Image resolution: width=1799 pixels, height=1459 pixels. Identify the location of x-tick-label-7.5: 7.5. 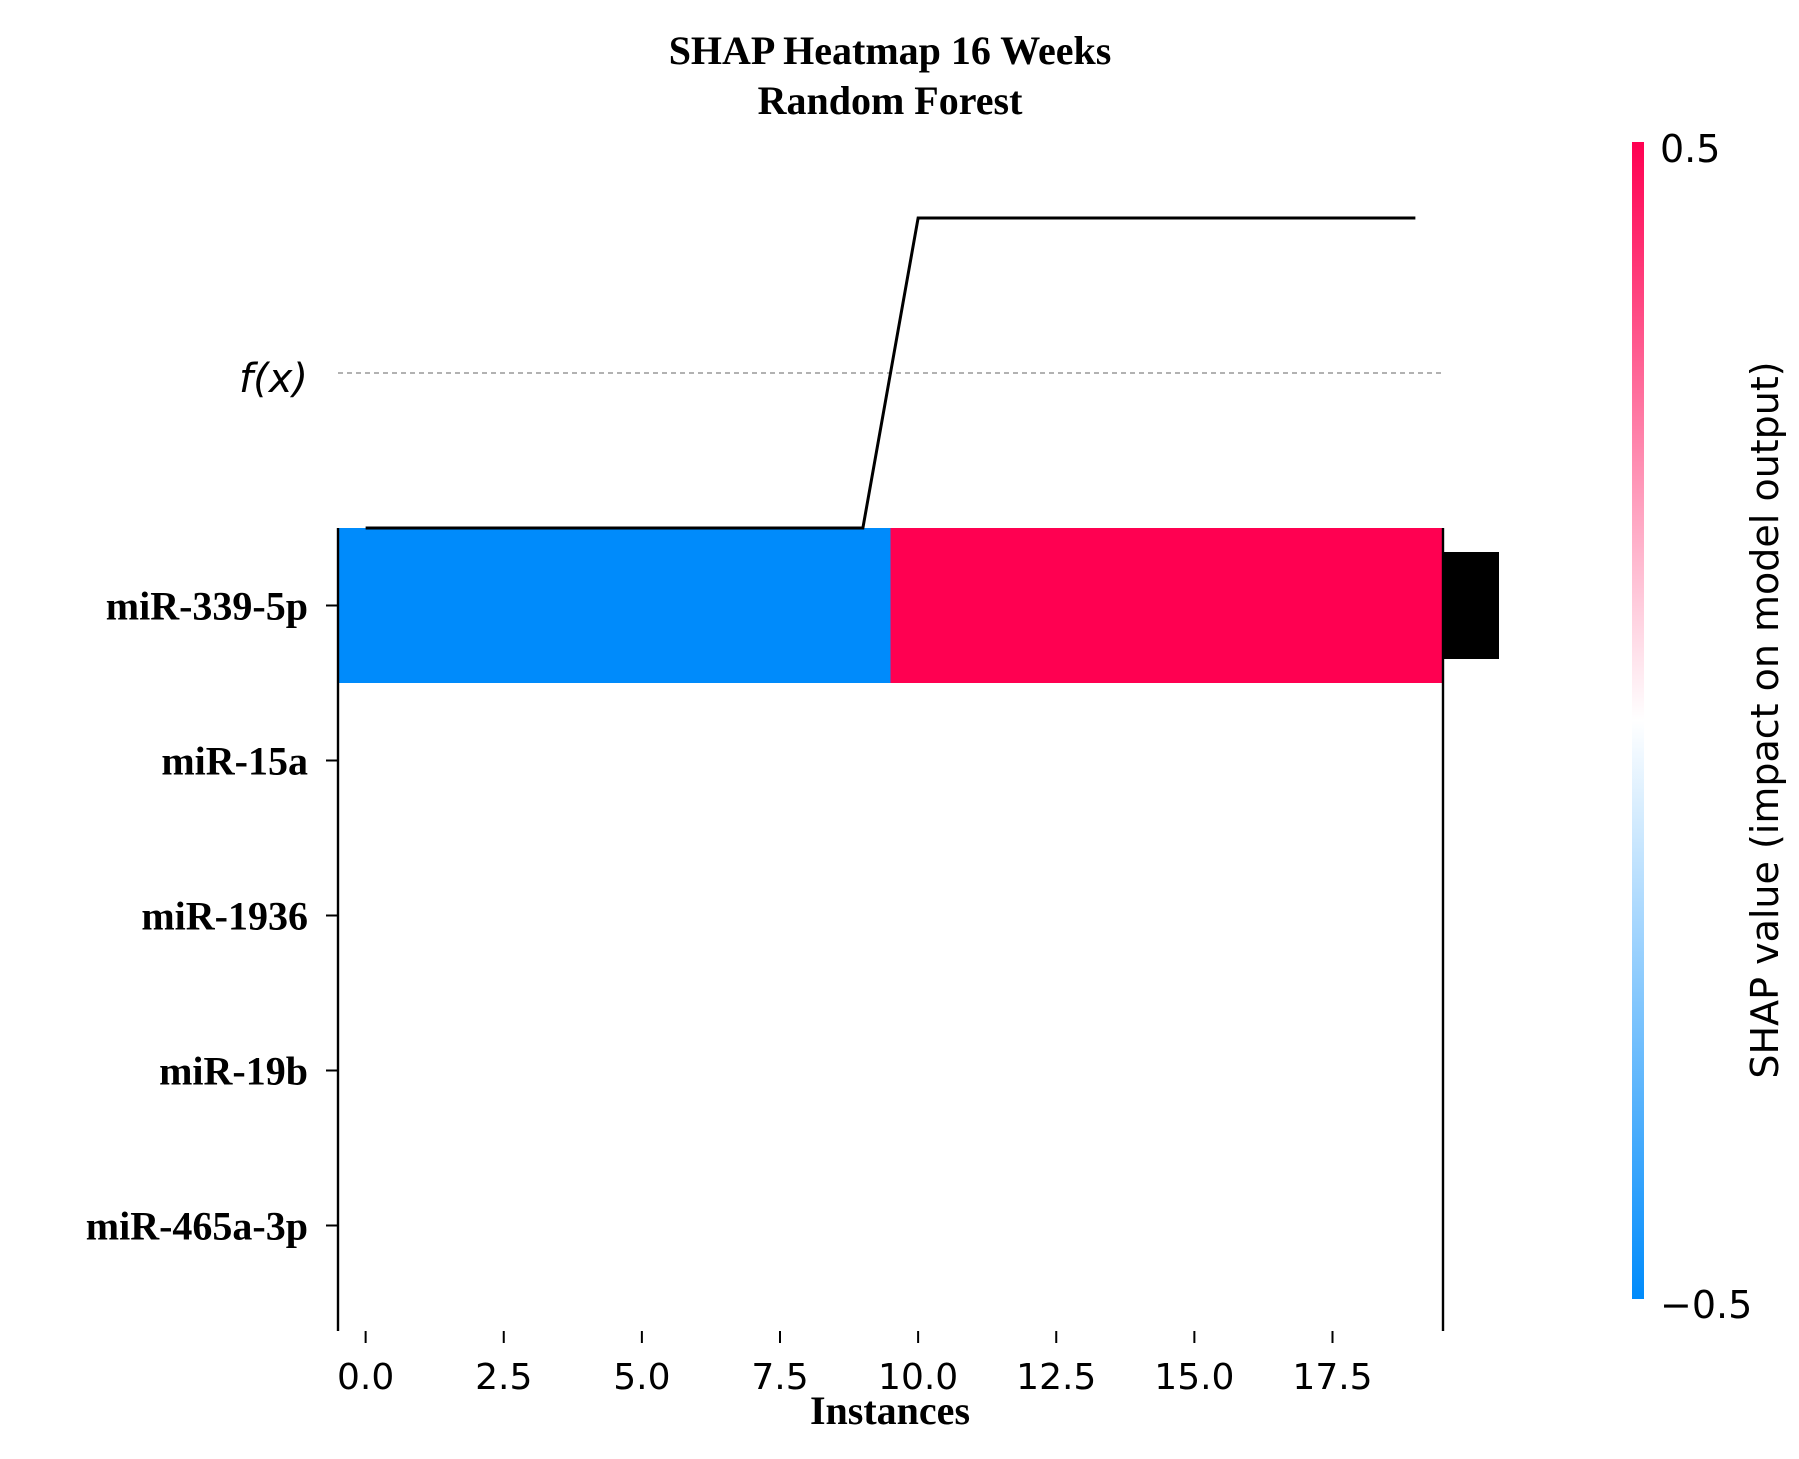
(779, 1377).